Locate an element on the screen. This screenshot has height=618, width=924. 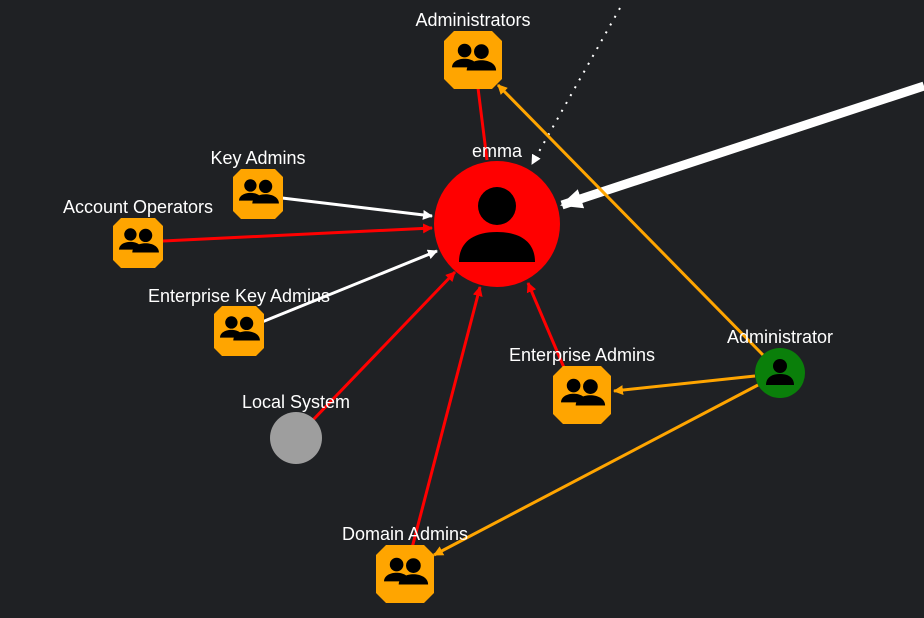
edge-administrators-emma is located at coordinates (482, 124).